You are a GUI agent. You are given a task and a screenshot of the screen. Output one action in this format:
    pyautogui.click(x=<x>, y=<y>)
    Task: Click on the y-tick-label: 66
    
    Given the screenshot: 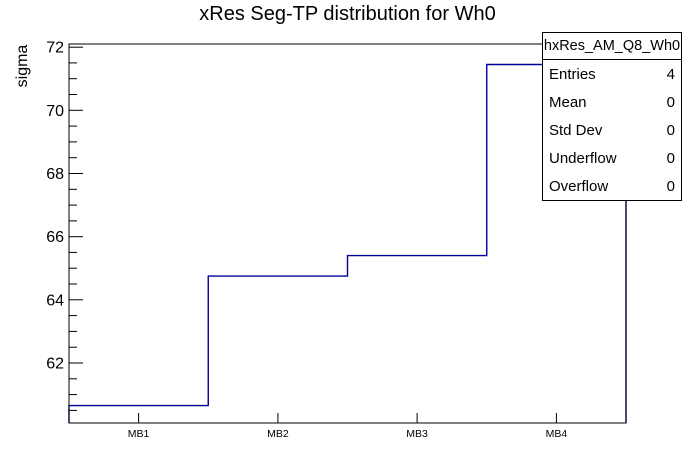 What is the action you would take?
    pyautogui.click(x=55, y=237)
    